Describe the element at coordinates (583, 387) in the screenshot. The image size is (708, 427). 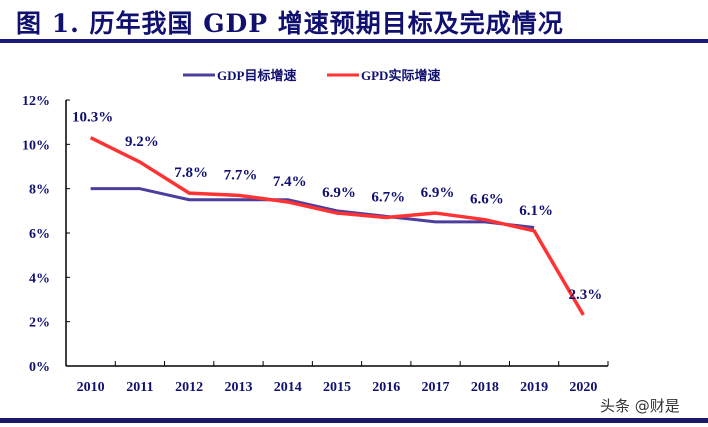
I see `x-tick-label: 2020` at that location.